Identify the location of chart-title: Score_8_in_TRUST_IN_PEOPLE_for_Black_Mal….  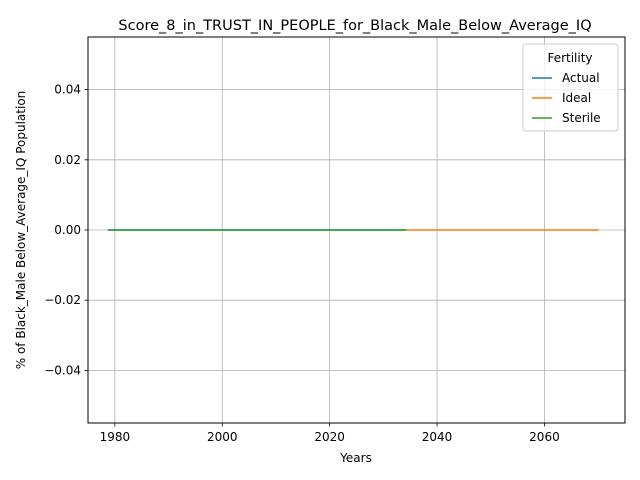
(354, 26).